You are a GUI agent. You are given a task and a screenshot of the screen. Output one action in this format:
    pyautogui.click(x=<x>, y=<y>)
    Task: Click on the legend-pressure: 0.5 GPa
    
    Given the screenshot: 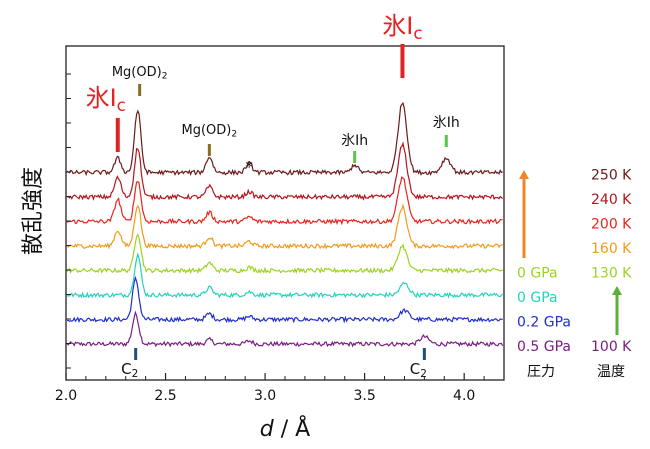 What is the action you would take?
    pyautogui.click(x=544, y=347)
    